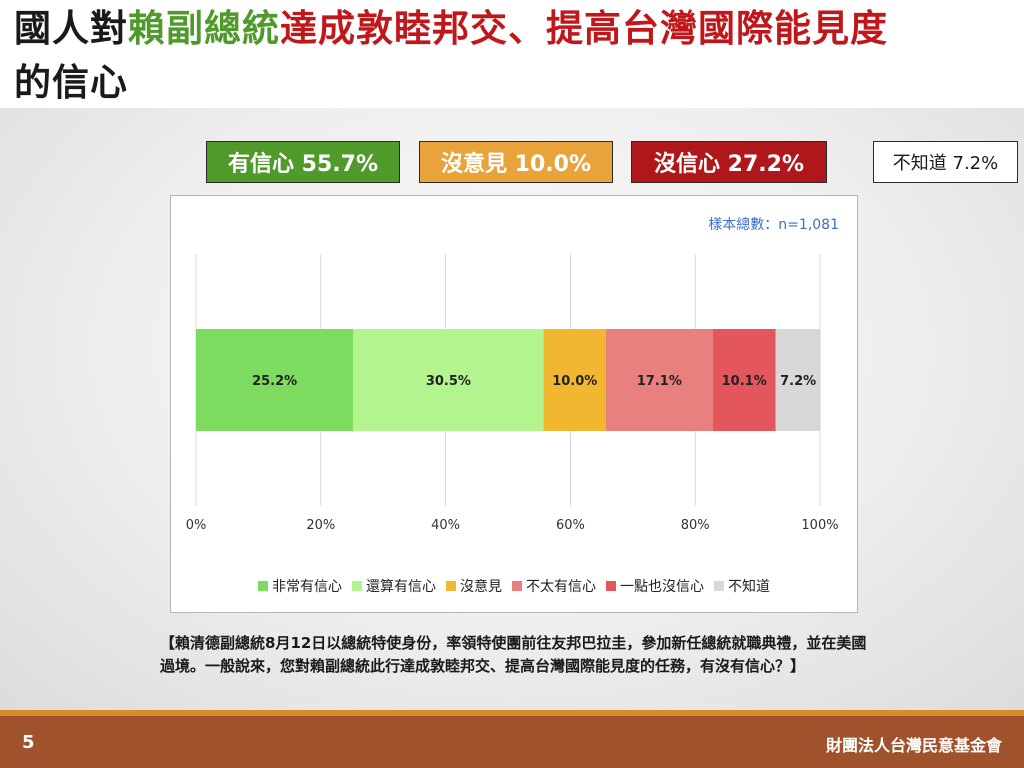 The height and width of the screenshot is (768, 1024). I want to click on legend-label: 不知道, so click(749, 587).